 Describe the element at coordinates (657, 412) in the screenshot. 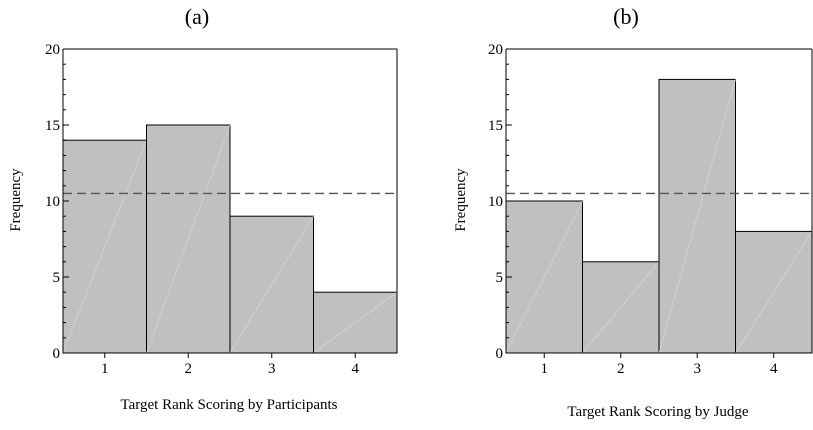

I see `panel-b-xlabel: Target Rank Scoring by Judge` at that location.